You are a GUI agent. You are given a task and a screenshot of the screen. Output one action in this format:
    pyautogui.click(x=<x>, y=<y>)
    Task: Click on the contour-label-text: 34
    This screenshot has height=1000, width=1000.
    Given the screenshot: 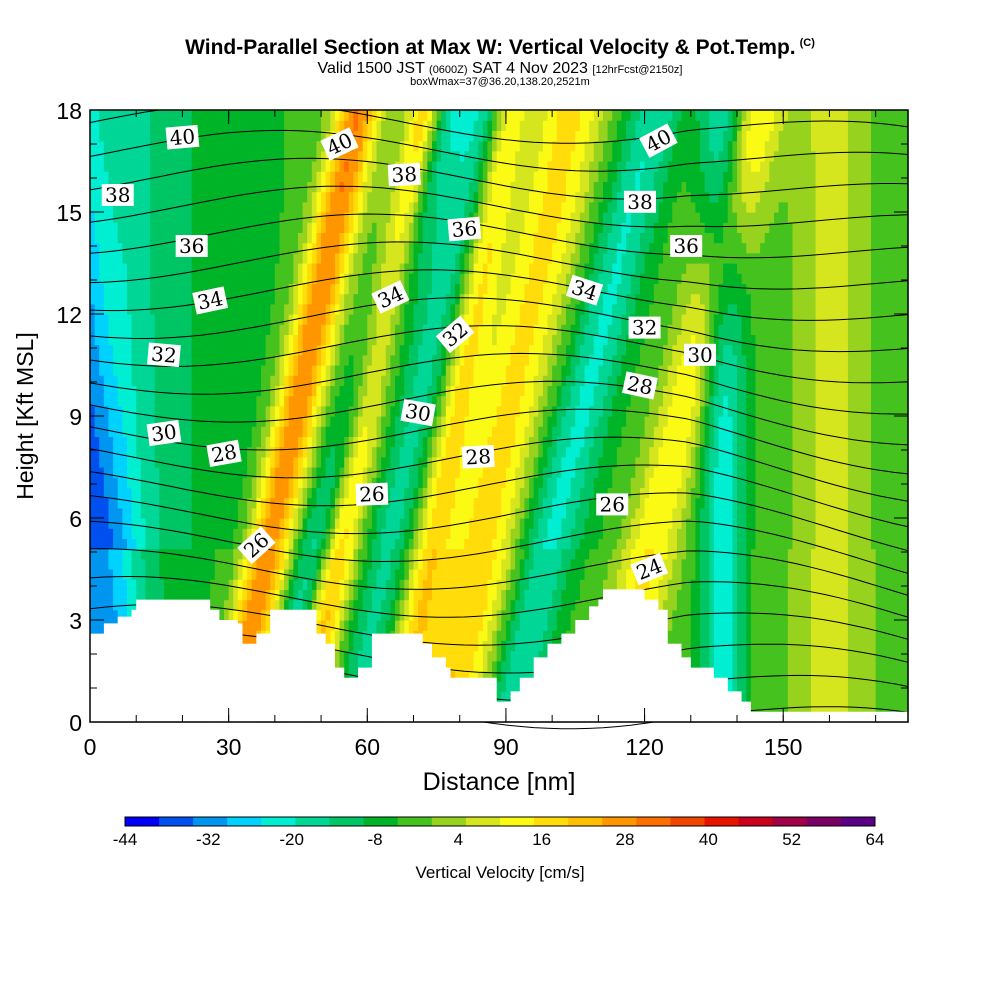 What is the action you would take?
    pyautogui.click(x=210, y=300)
    